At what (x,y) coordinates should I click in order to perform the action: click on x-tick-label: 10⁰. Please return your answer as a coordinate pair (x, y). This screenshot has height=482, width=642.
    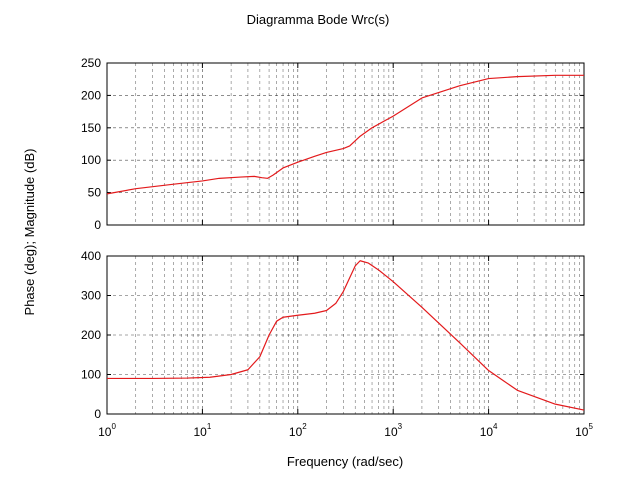
    Looking at the image, I should click on (107, 430).